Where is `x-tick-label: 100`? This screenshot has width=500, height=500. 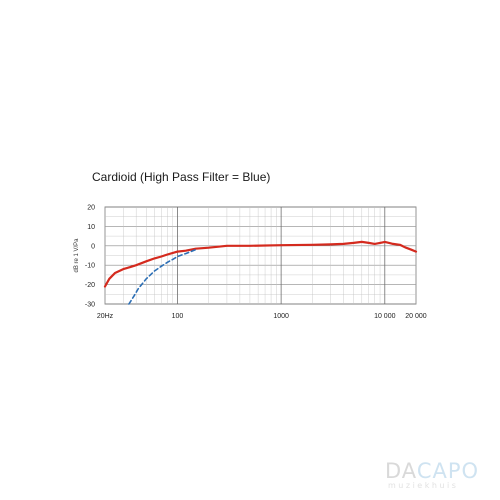 x-tick-label: 100 is located at coordinates (178, 316).